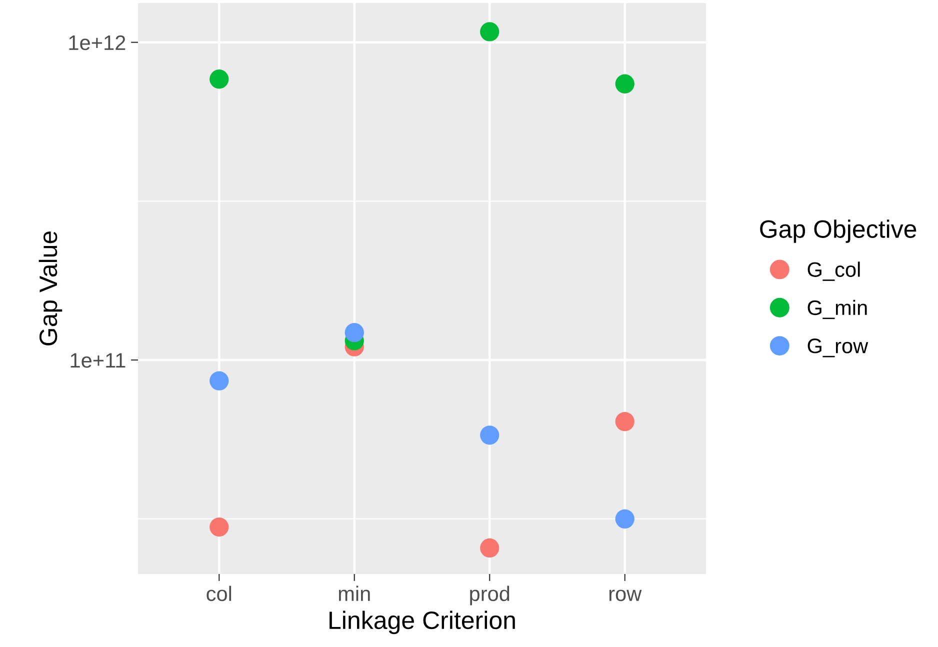 The height and width of the screenshot is (647, 938). I want to click on legend-label: G_min, so click(837, 310).